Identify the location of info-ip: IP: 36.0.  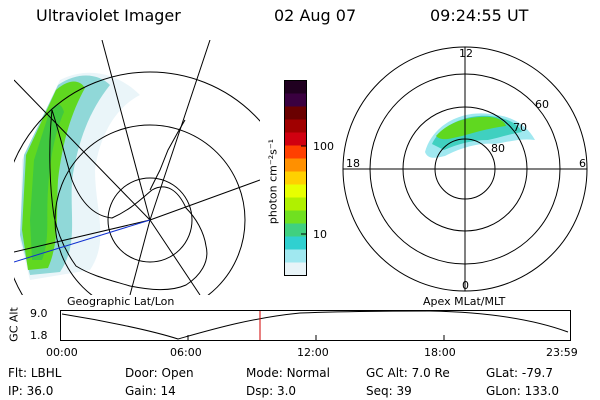
(31, 391).